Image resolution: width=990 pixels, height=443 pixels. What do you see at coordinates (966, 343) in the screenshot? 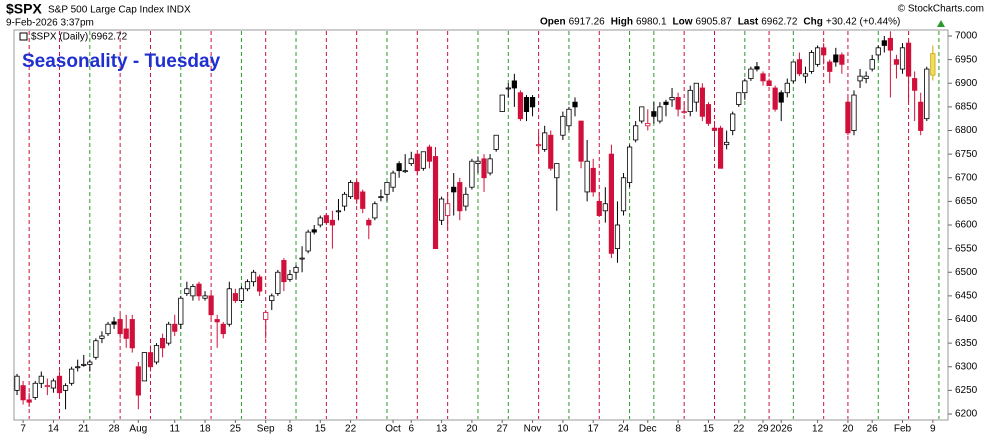
I see `y-tick-label: 6350` at bounding box center [966, 343].